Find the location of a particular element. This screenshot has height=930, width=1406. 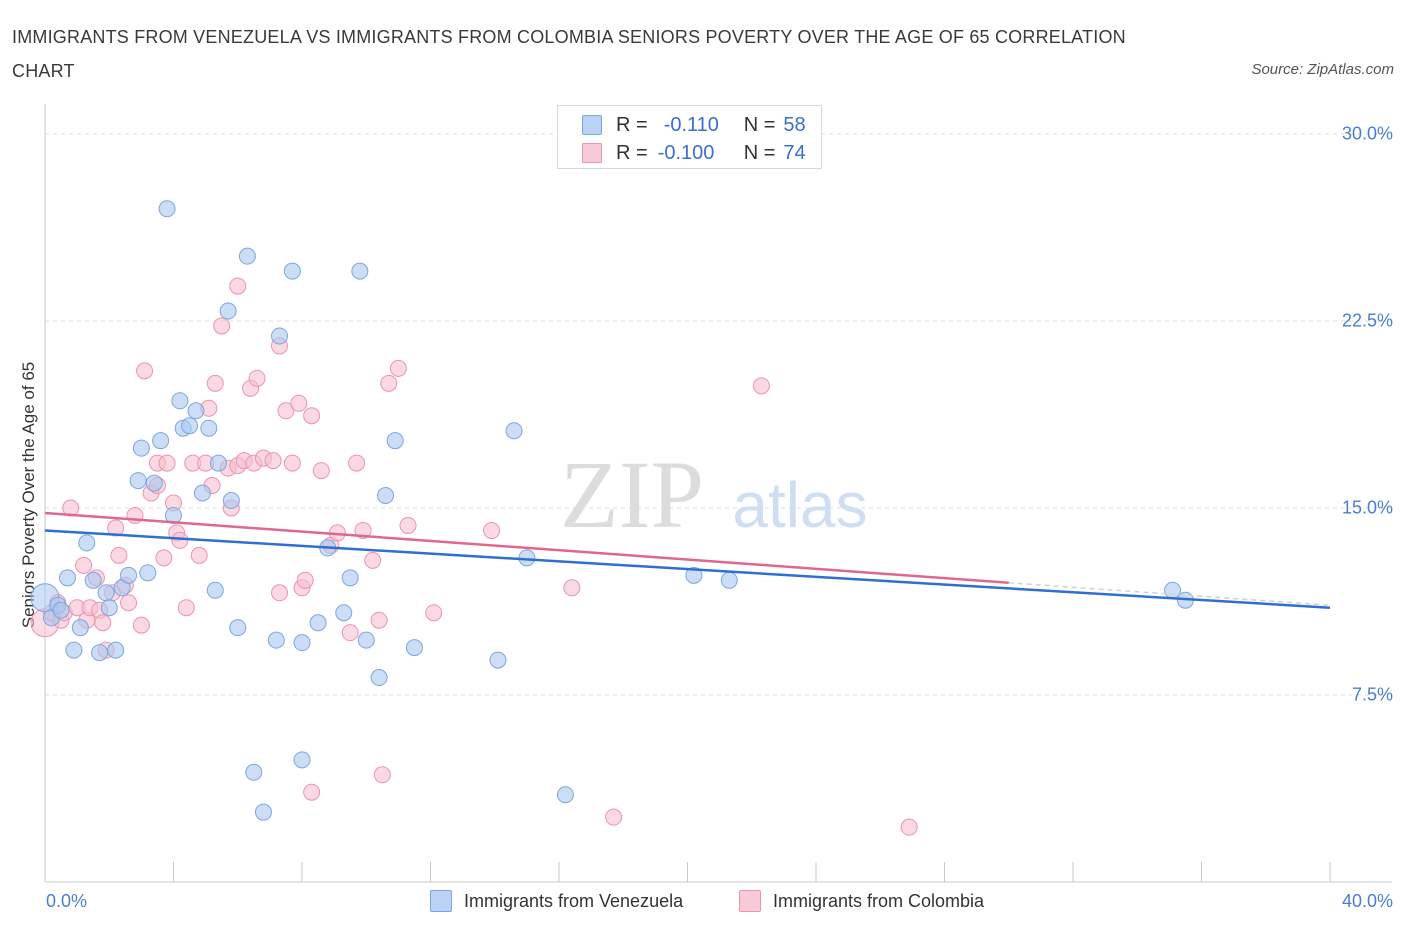

n-value: 58 is located at coordinates (794, 124).